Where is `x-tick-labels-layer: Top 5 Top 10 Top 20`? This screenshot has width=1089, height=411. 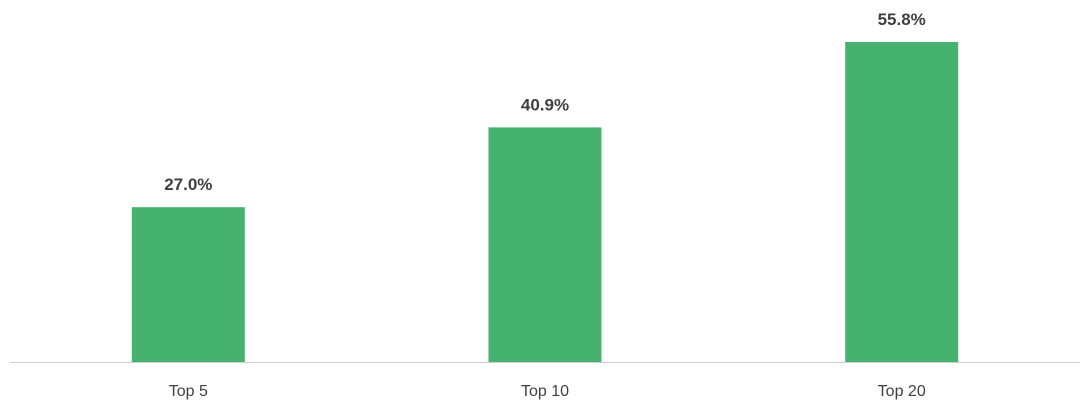 x-tick-labels-layer: Top 5 Top 10 Top 20 is located at coordinates (547, 391).